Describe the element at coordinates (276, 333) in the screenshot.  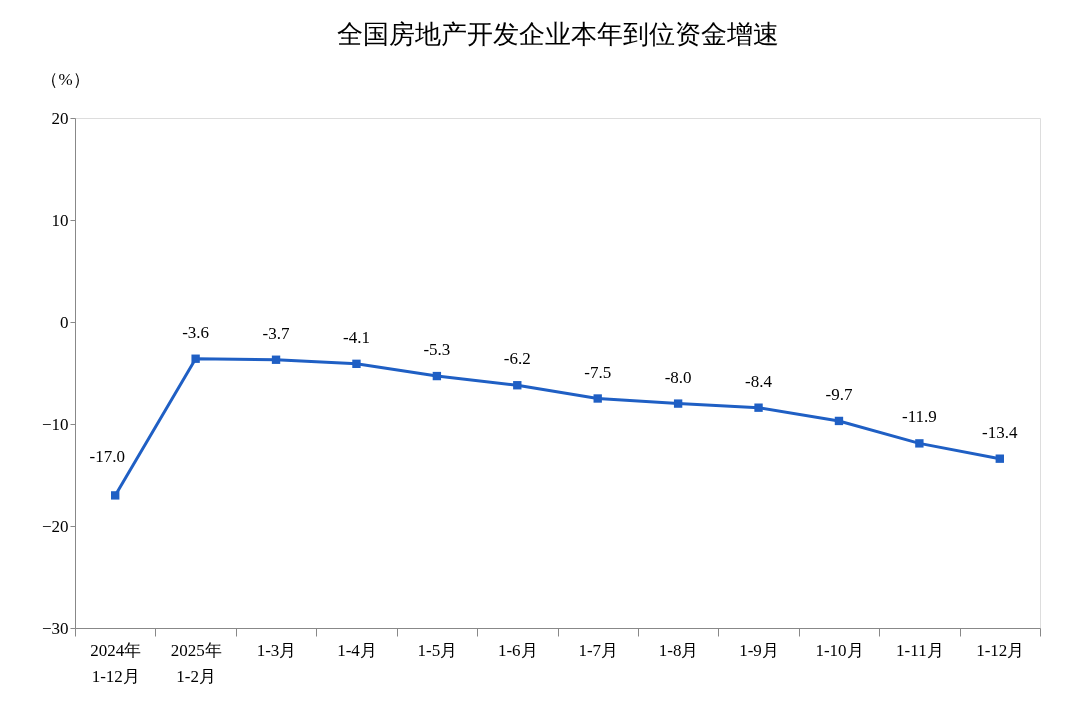
I see `data-label: -3.7` at that location.